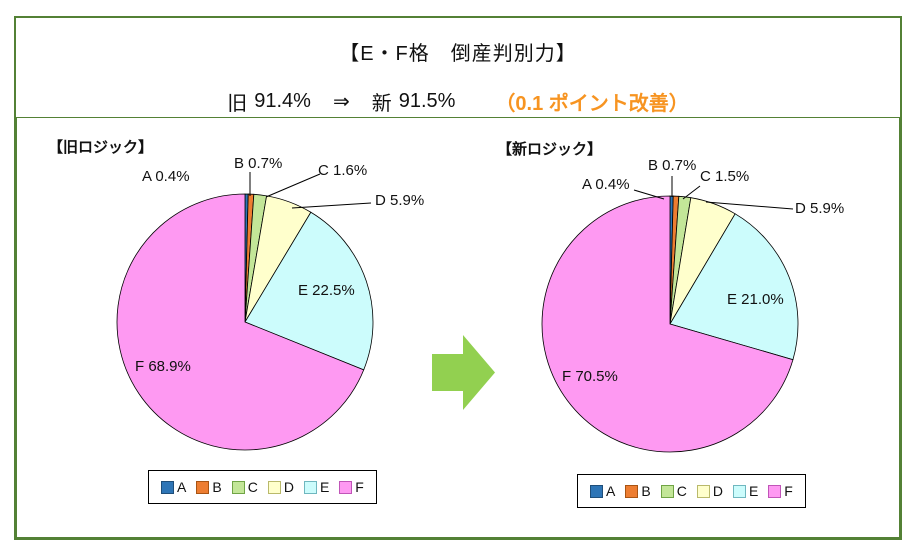 The width and height of the screenshot is (920, 554). Describe the element at coordinates (282, 101) in the screenshot. I see `old-value: 91.4%` at that location.